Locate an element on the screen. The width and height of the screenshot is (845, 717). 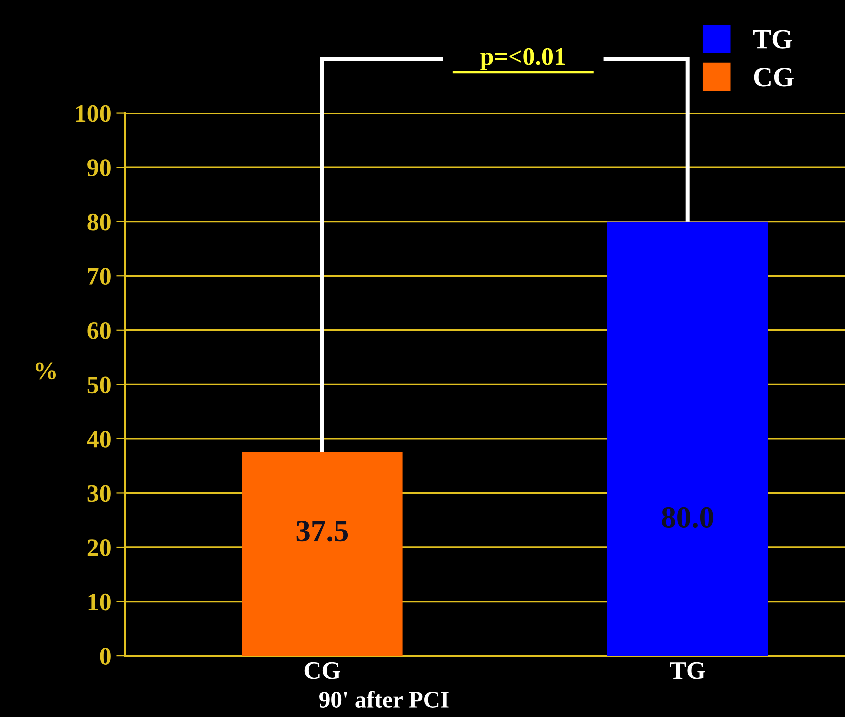
y-tick-label: 70 is located at coordinates (99, 277).